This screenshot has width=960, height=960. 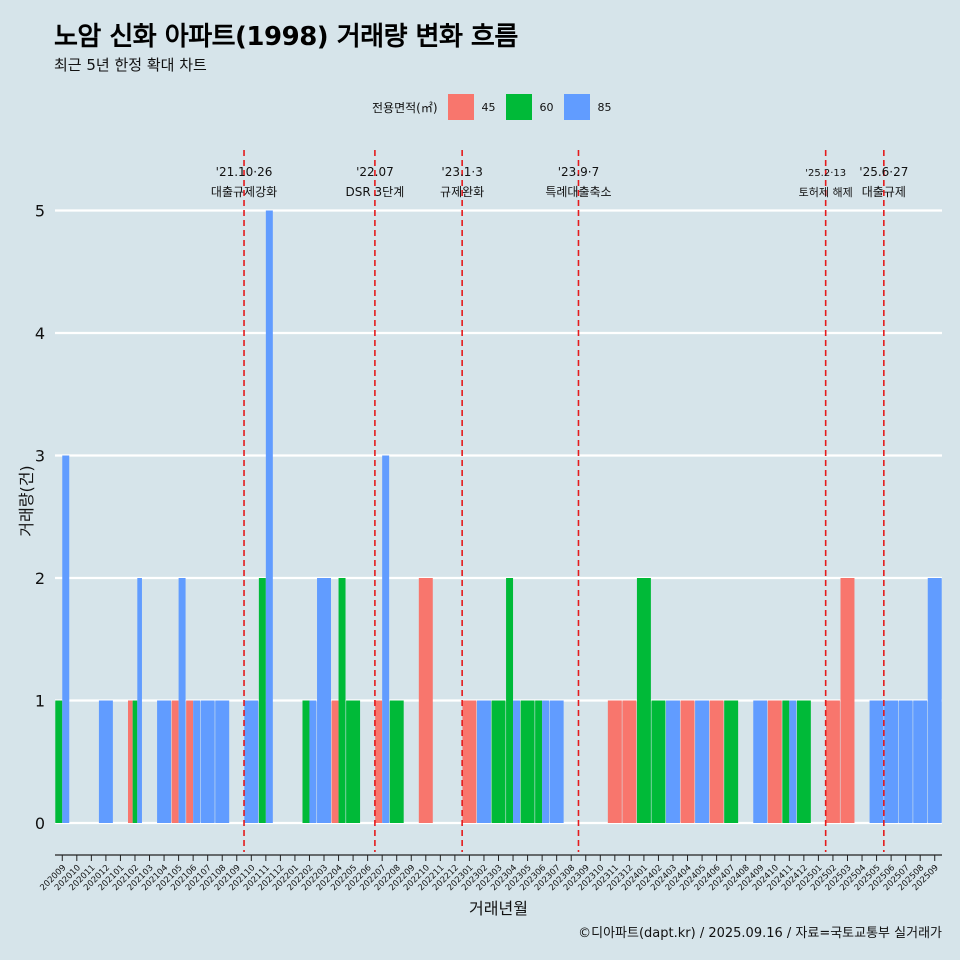 What do you see at coordinates (546, 107) in the screenshot?
I see `legend-label-60: 60` at bounding box center [546, 107].